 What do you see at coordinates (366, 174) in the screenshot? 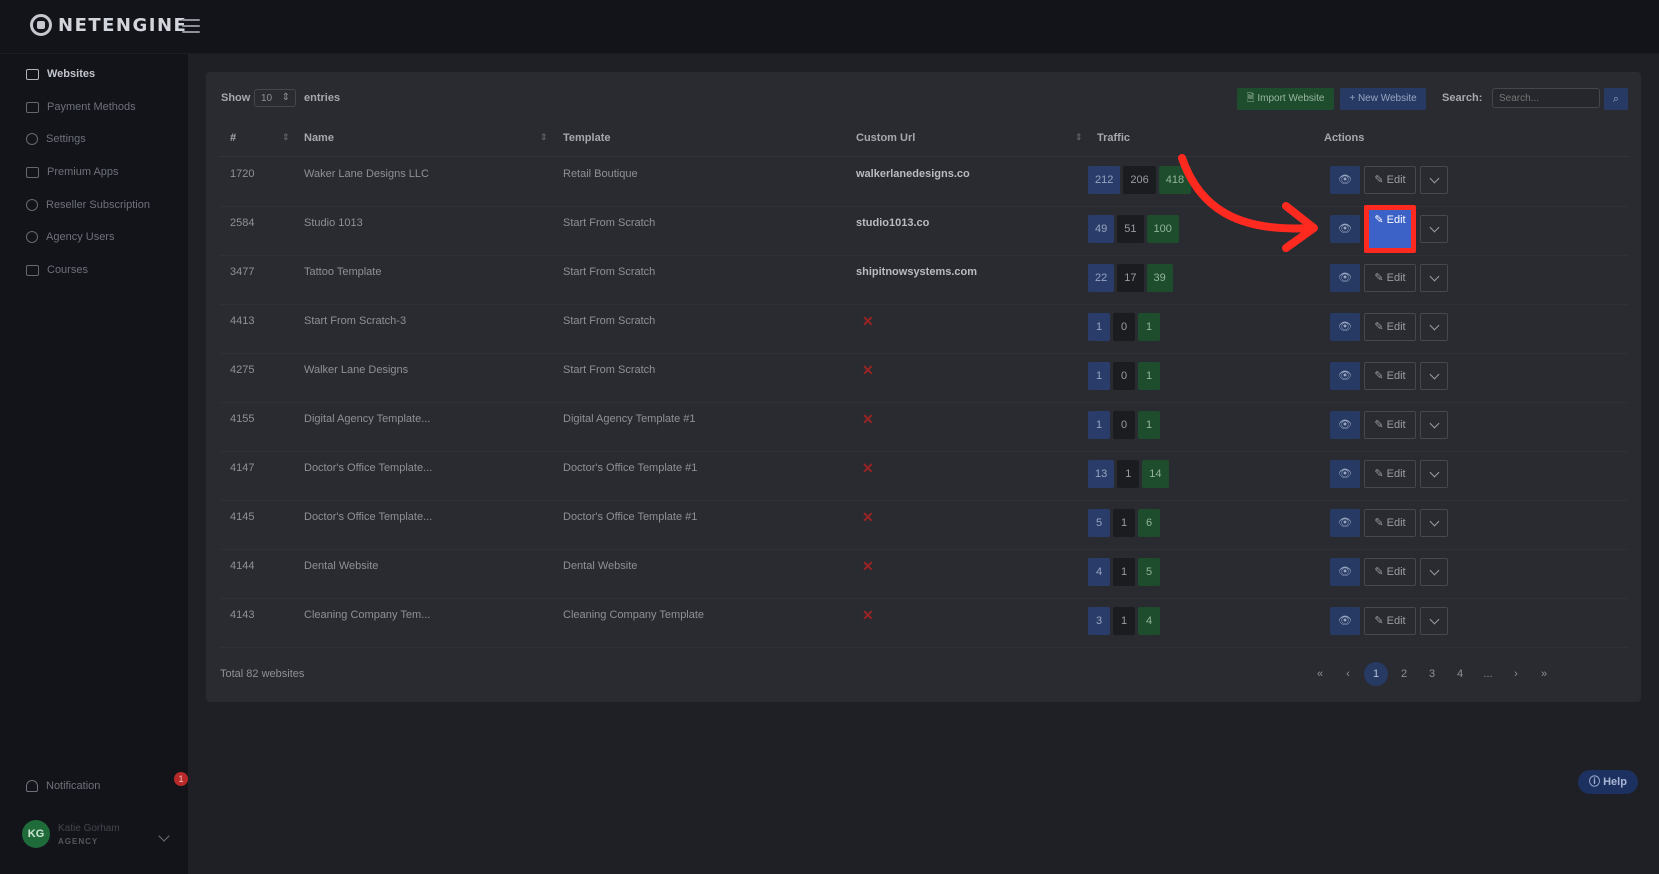
I see `row-name: Waker Lane Designs LLC` at bounding box center [366, 174].